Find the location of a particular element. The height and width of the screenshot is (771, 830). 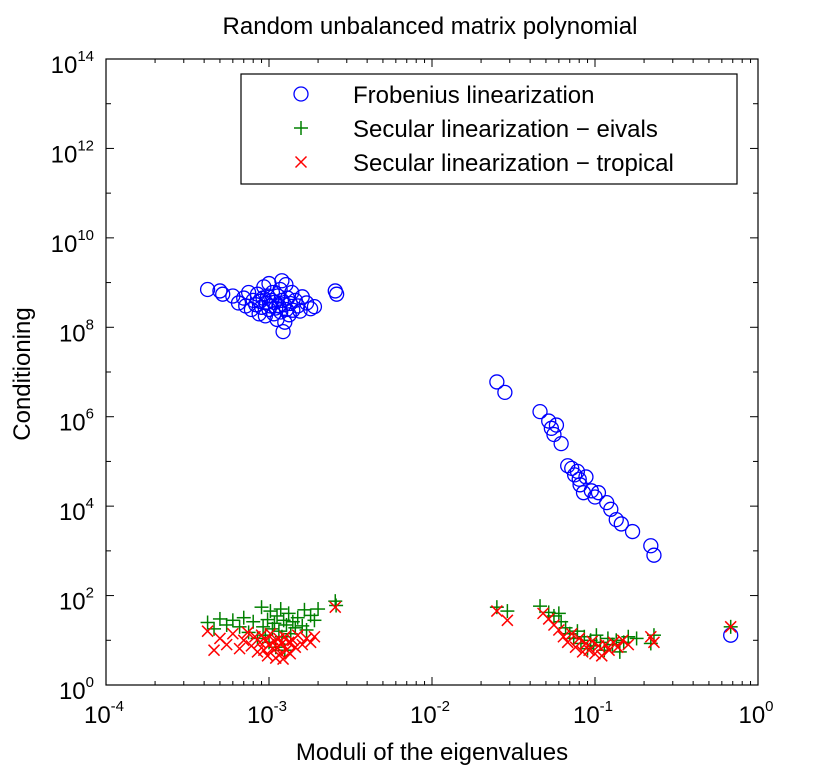

series-x is located at coordinates (469, 633).